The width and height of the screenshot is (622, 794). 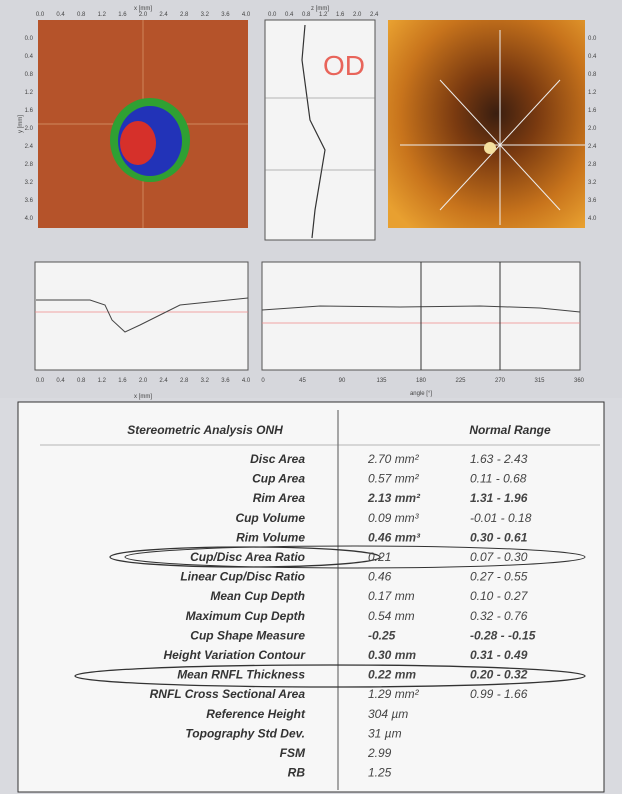 What do you see at coordinates (394, 537) in the screenshot?
I see `row-value: 0.46 mm³` at bounding box center [394, 537].